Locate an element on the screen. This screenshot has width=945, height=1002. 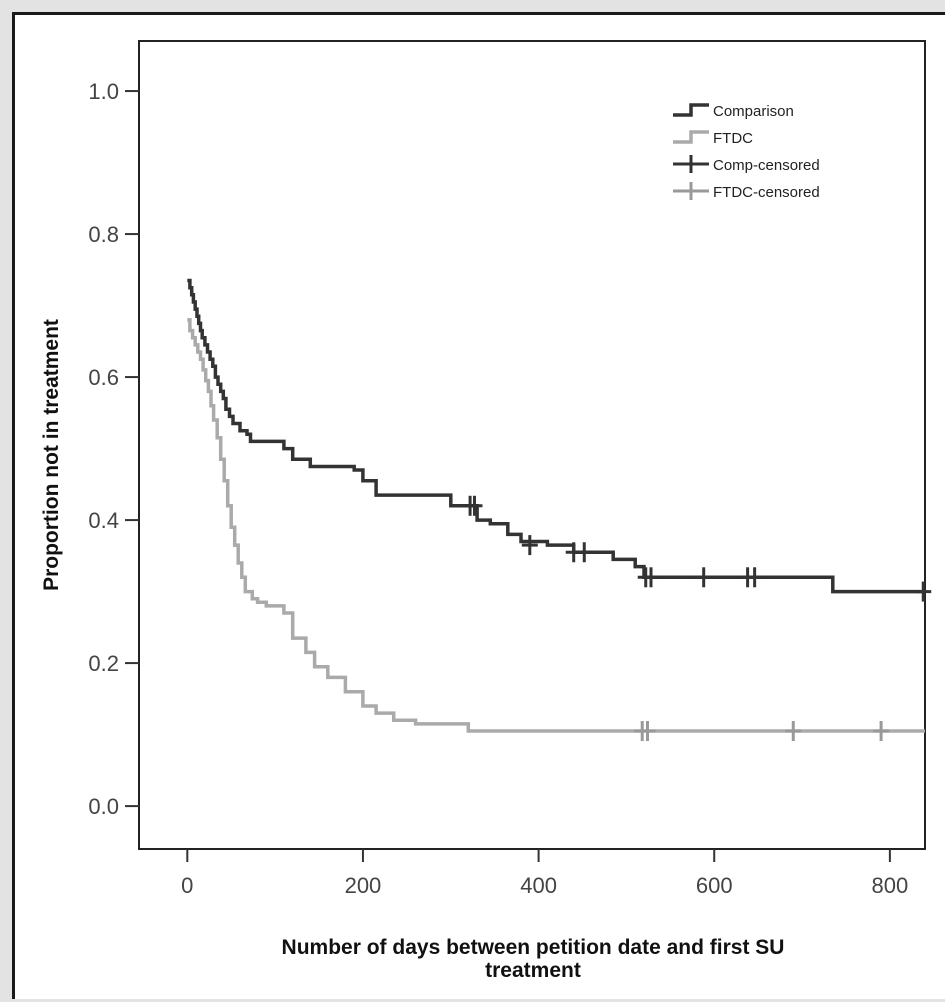
x-axis: 0 200 400 600 800 is located at coordinates (544, 873).